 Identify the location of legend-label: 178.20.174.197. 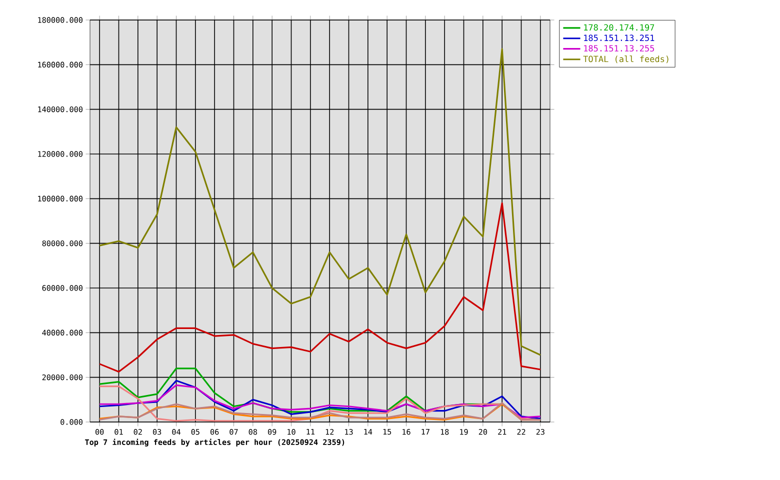
(619, 27).